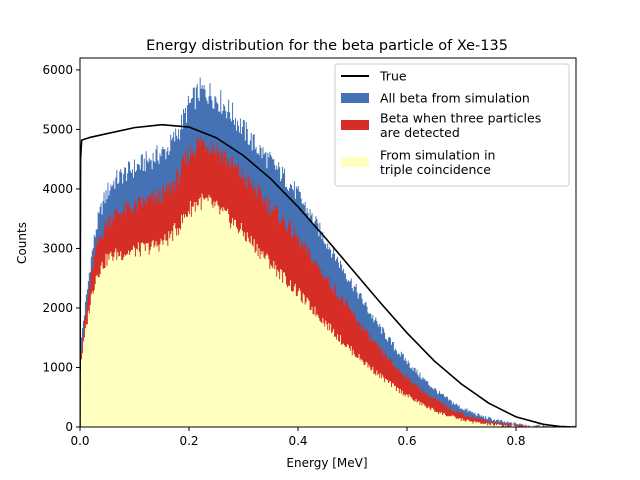 The height and width of the screenshot is (480, 640). Describe the element at coordinates (326, 463) in the screenshot. I see `x-axis-label: Energy [MeV]` at that location.